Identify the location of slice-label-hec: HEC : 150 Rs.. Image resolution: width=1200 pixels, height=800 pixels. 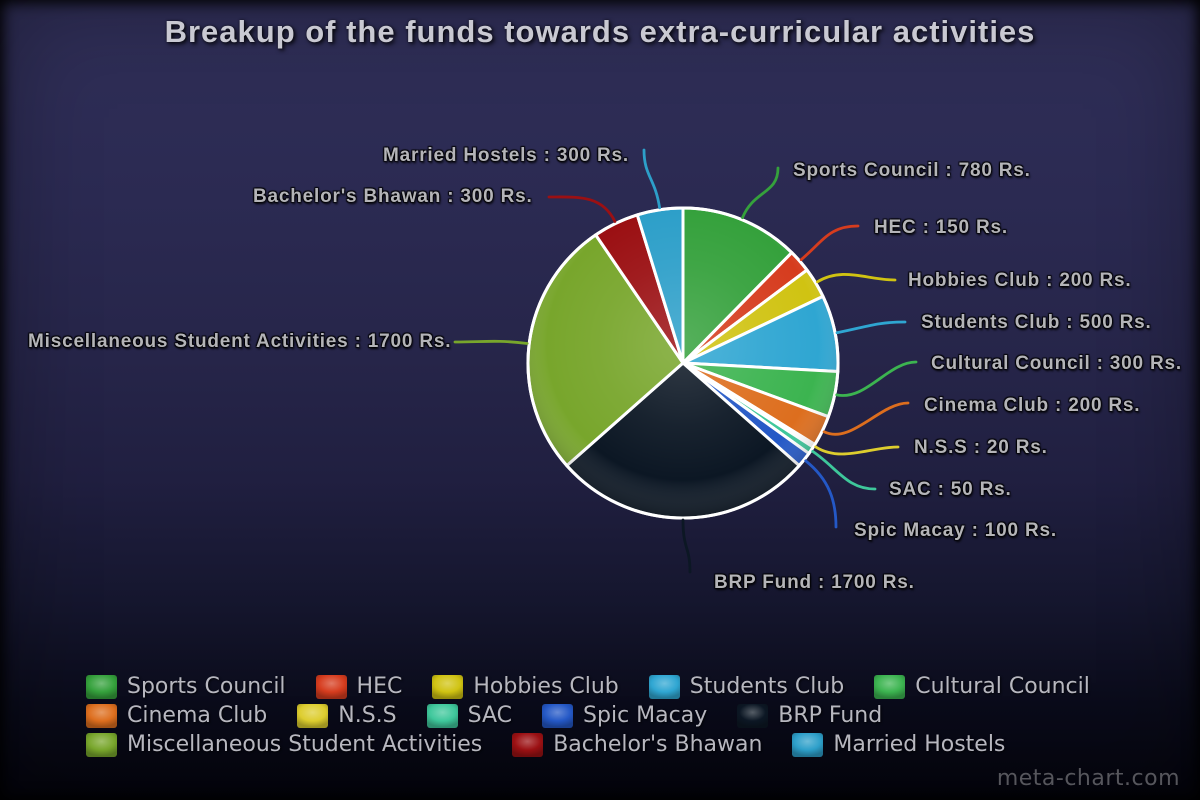
(941, 227).